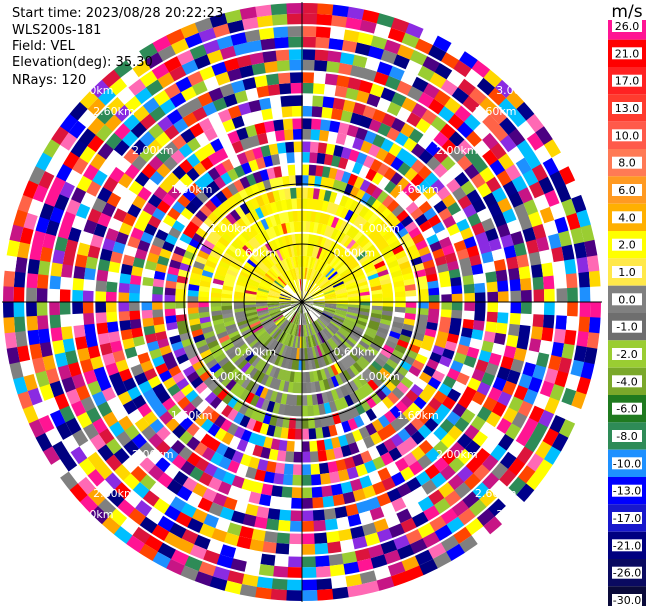  I want to click on range-label: 2.60km, so click(114, 493).